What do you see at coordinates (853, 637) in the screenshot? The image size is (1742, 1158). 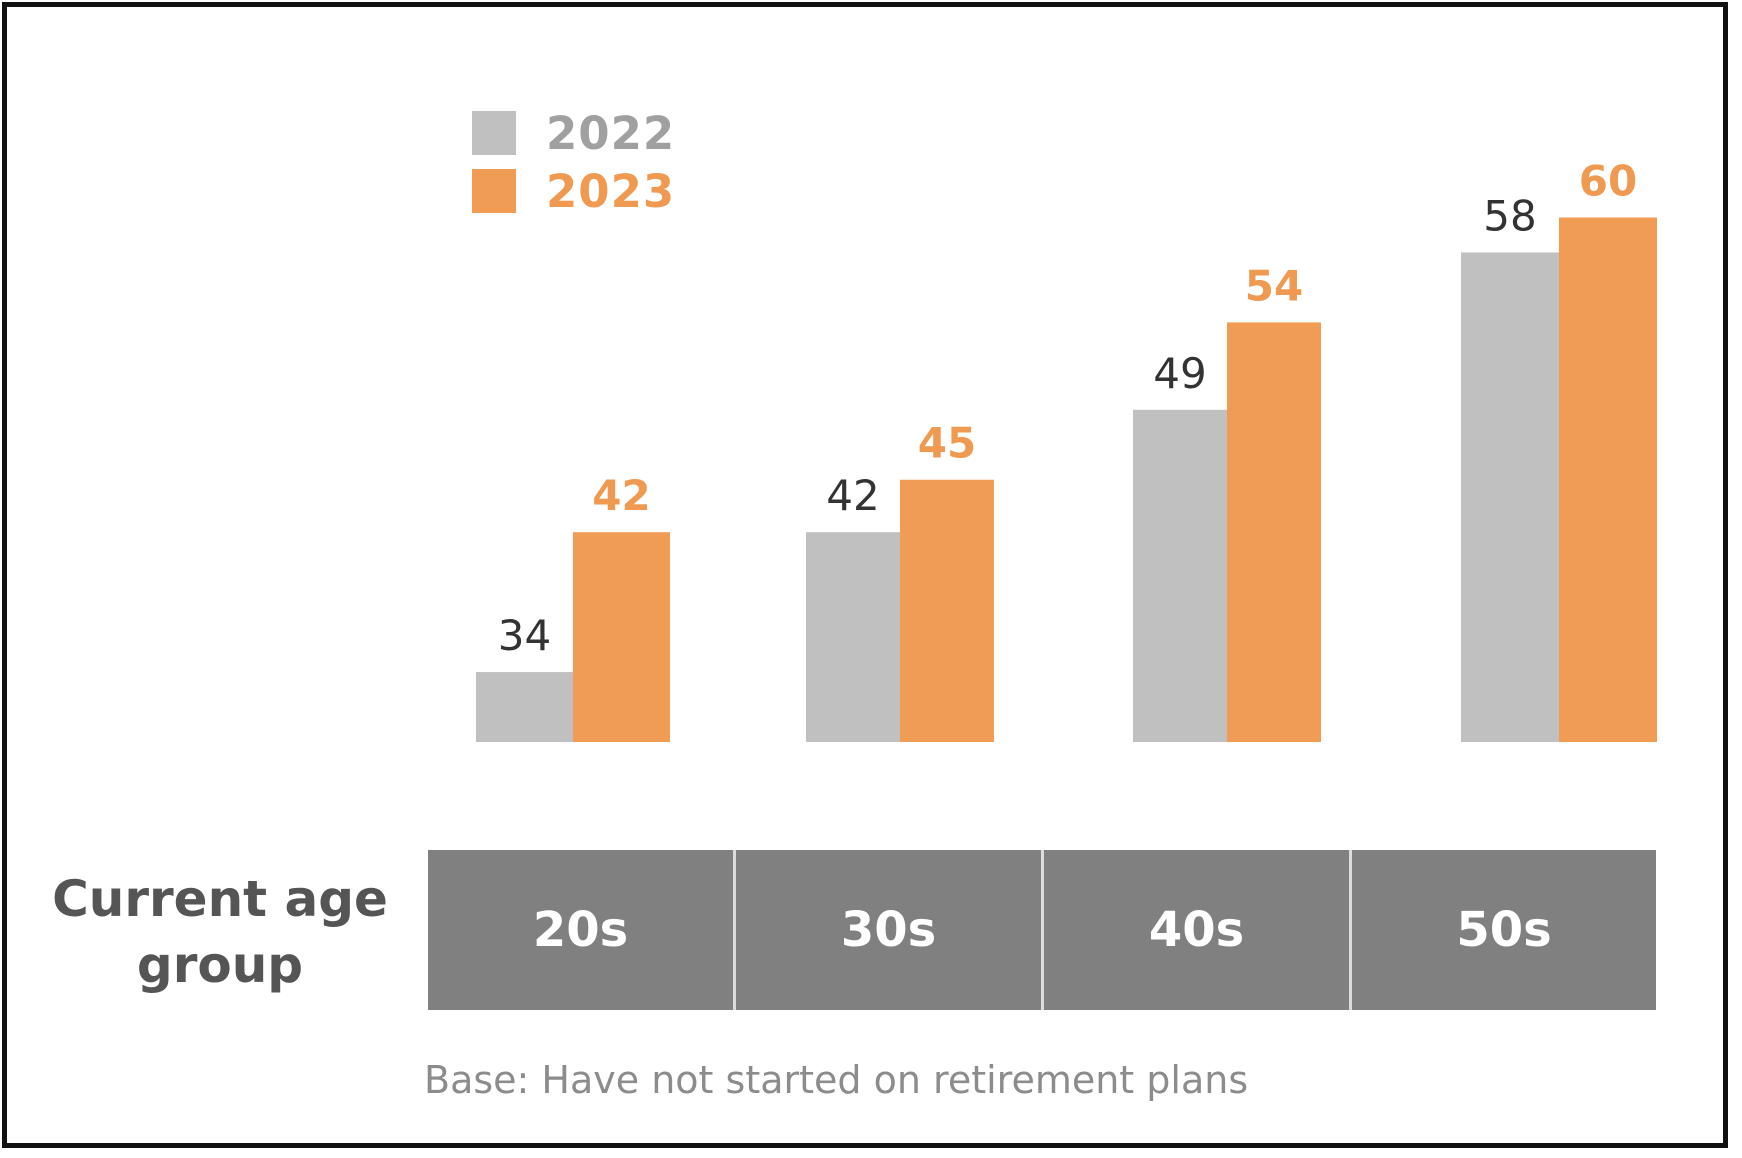 I see `bar-2022-30s` at bounding box center [853, 637].